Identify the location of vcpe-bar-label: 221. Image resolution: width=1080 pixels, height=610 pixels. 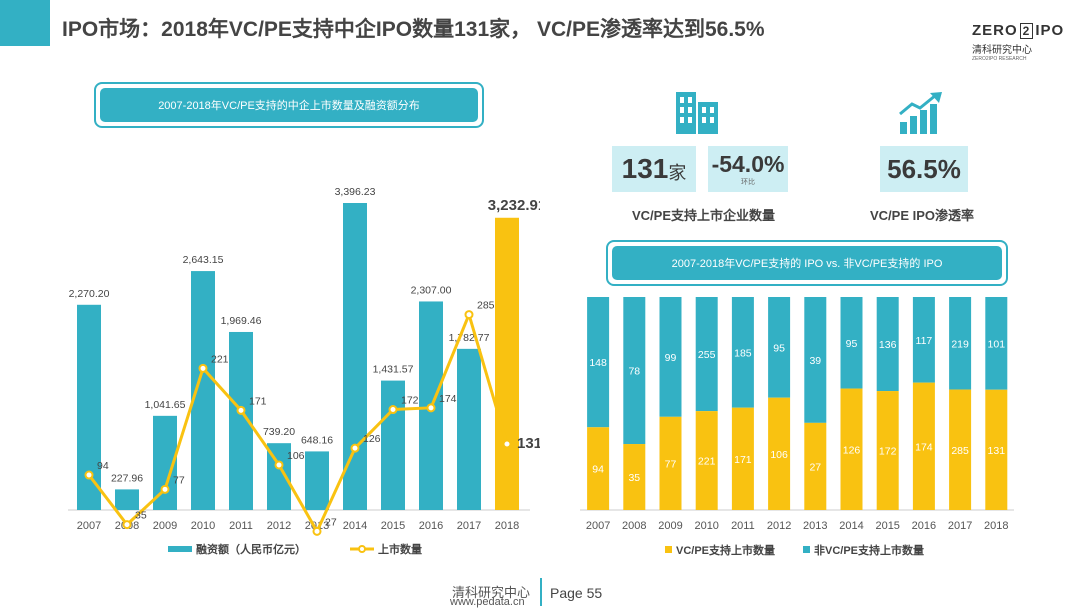
(707, 462).